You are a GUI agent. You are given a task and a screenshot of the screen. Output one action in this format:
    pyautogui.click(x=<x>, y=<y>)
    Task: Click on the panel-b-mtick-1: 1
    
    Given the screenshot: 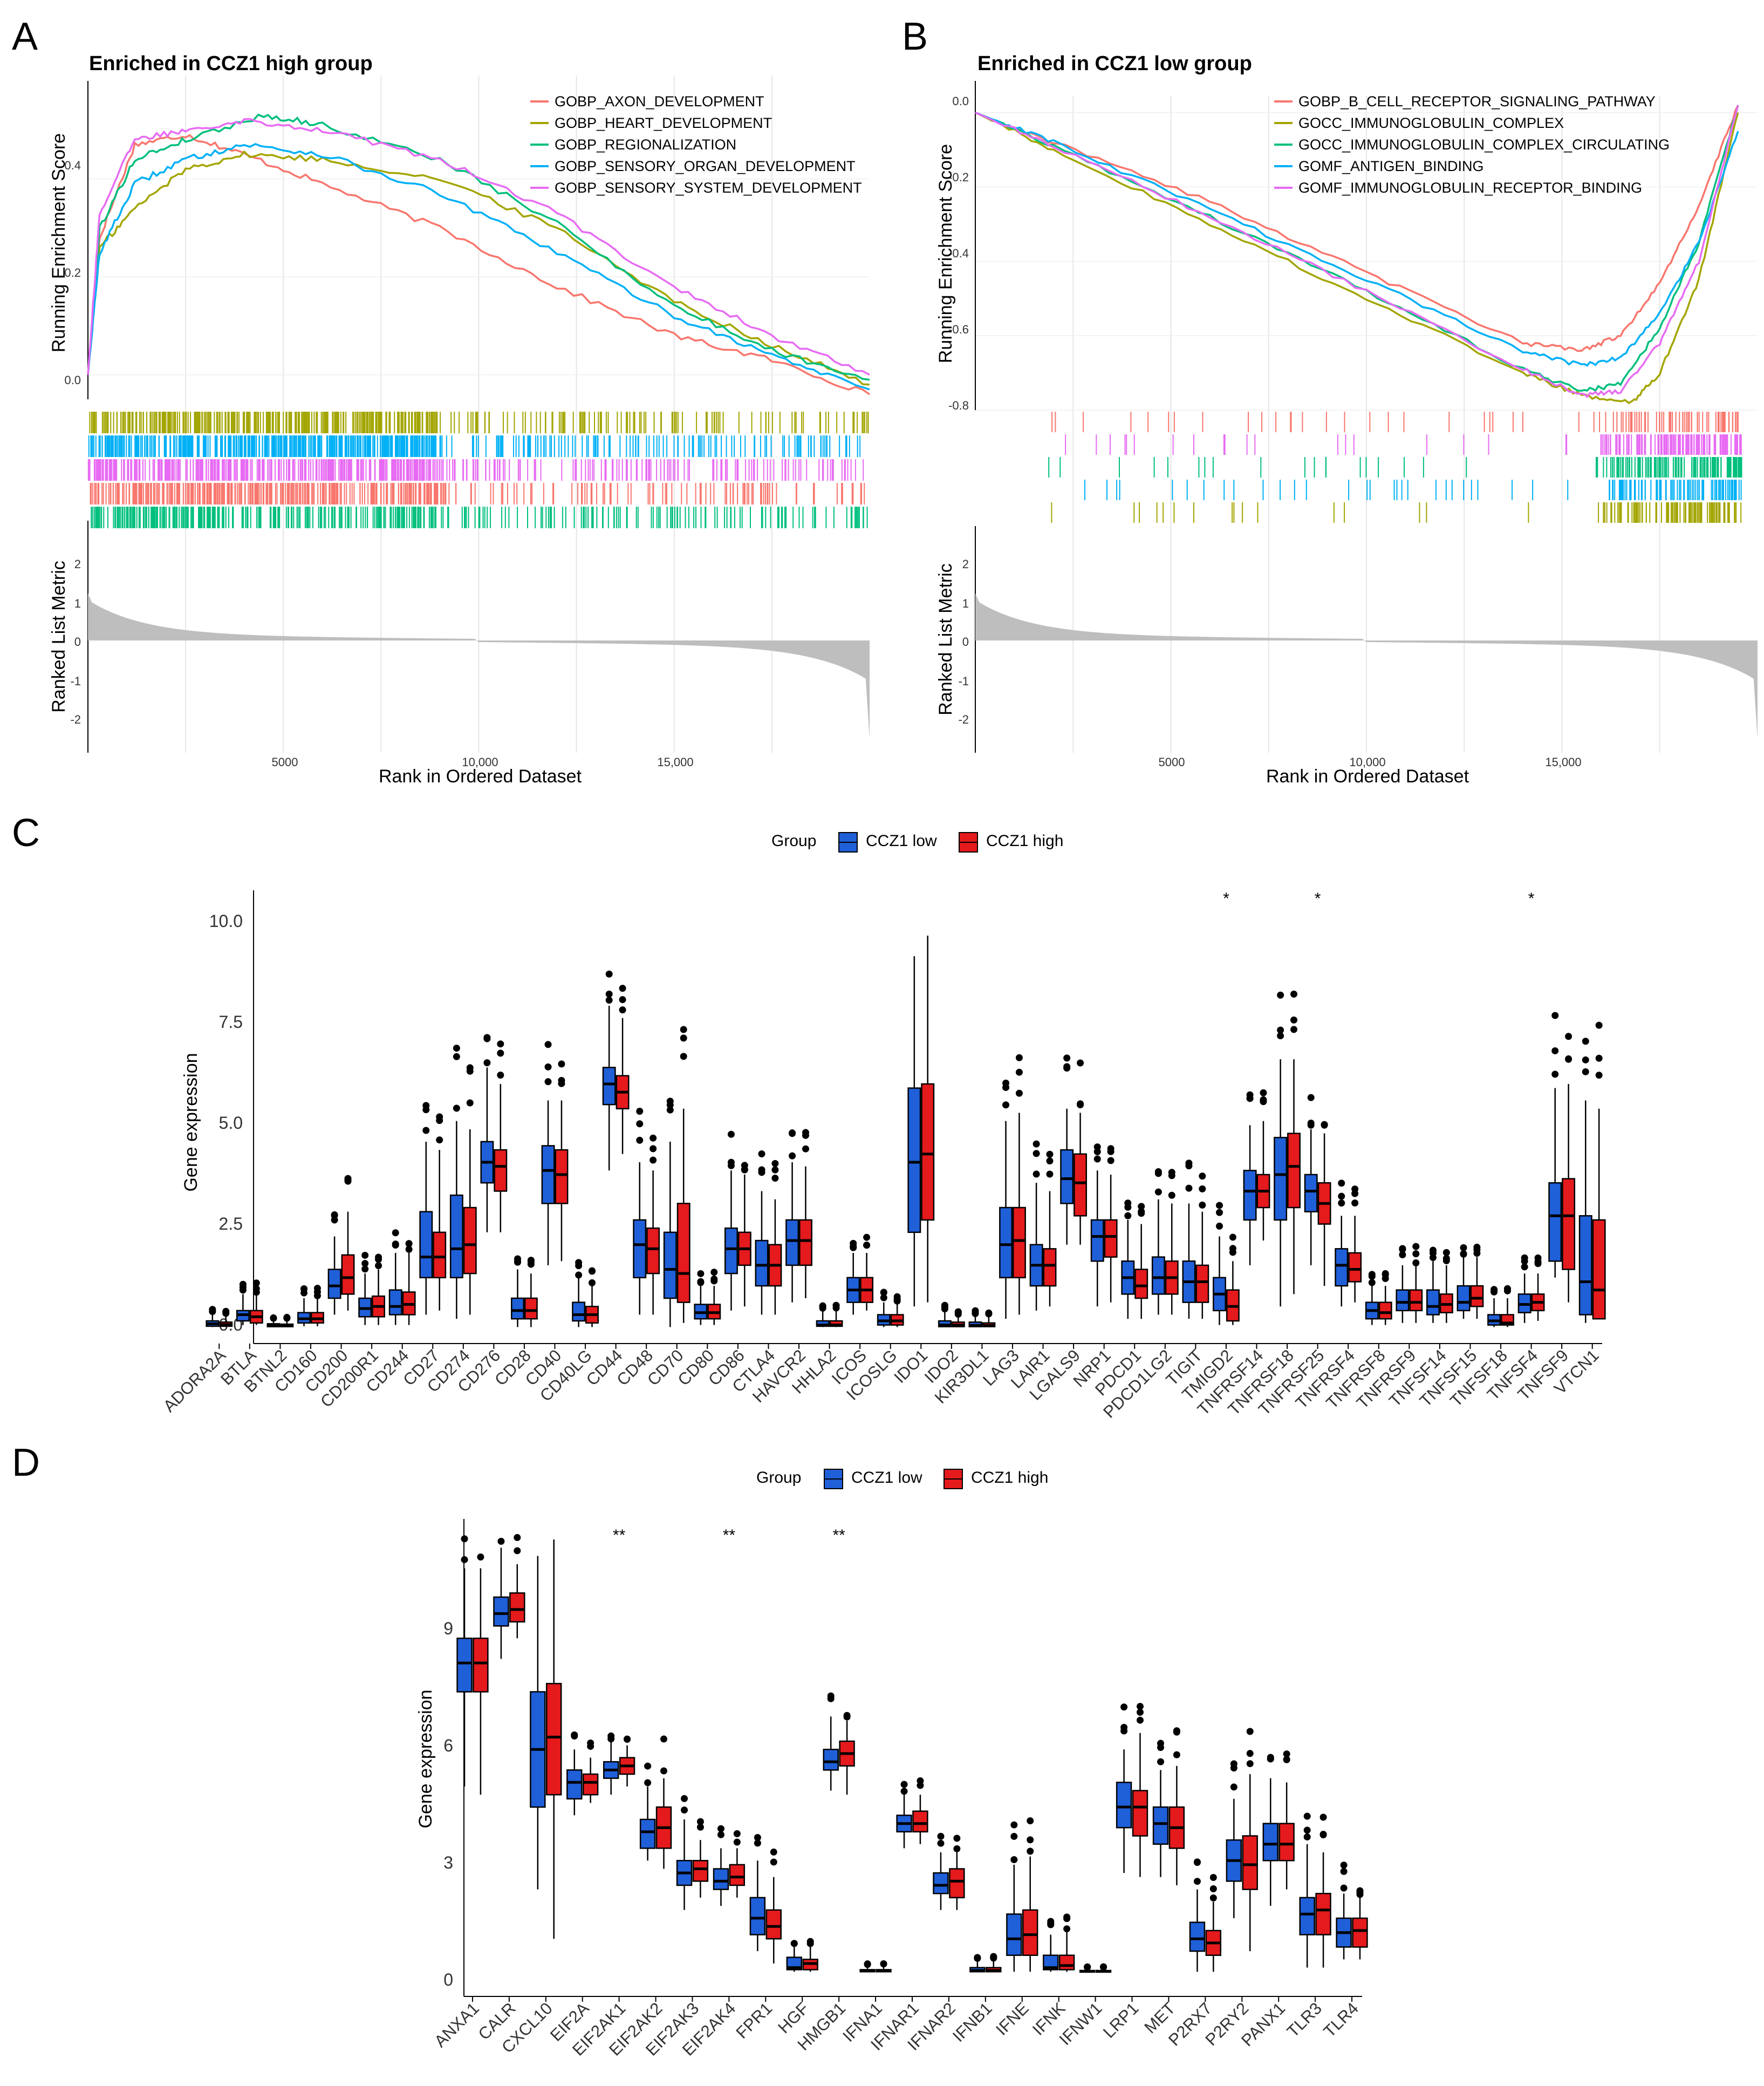 What is the action you would take?
    pyautogui.click(x=965, y=603)
    